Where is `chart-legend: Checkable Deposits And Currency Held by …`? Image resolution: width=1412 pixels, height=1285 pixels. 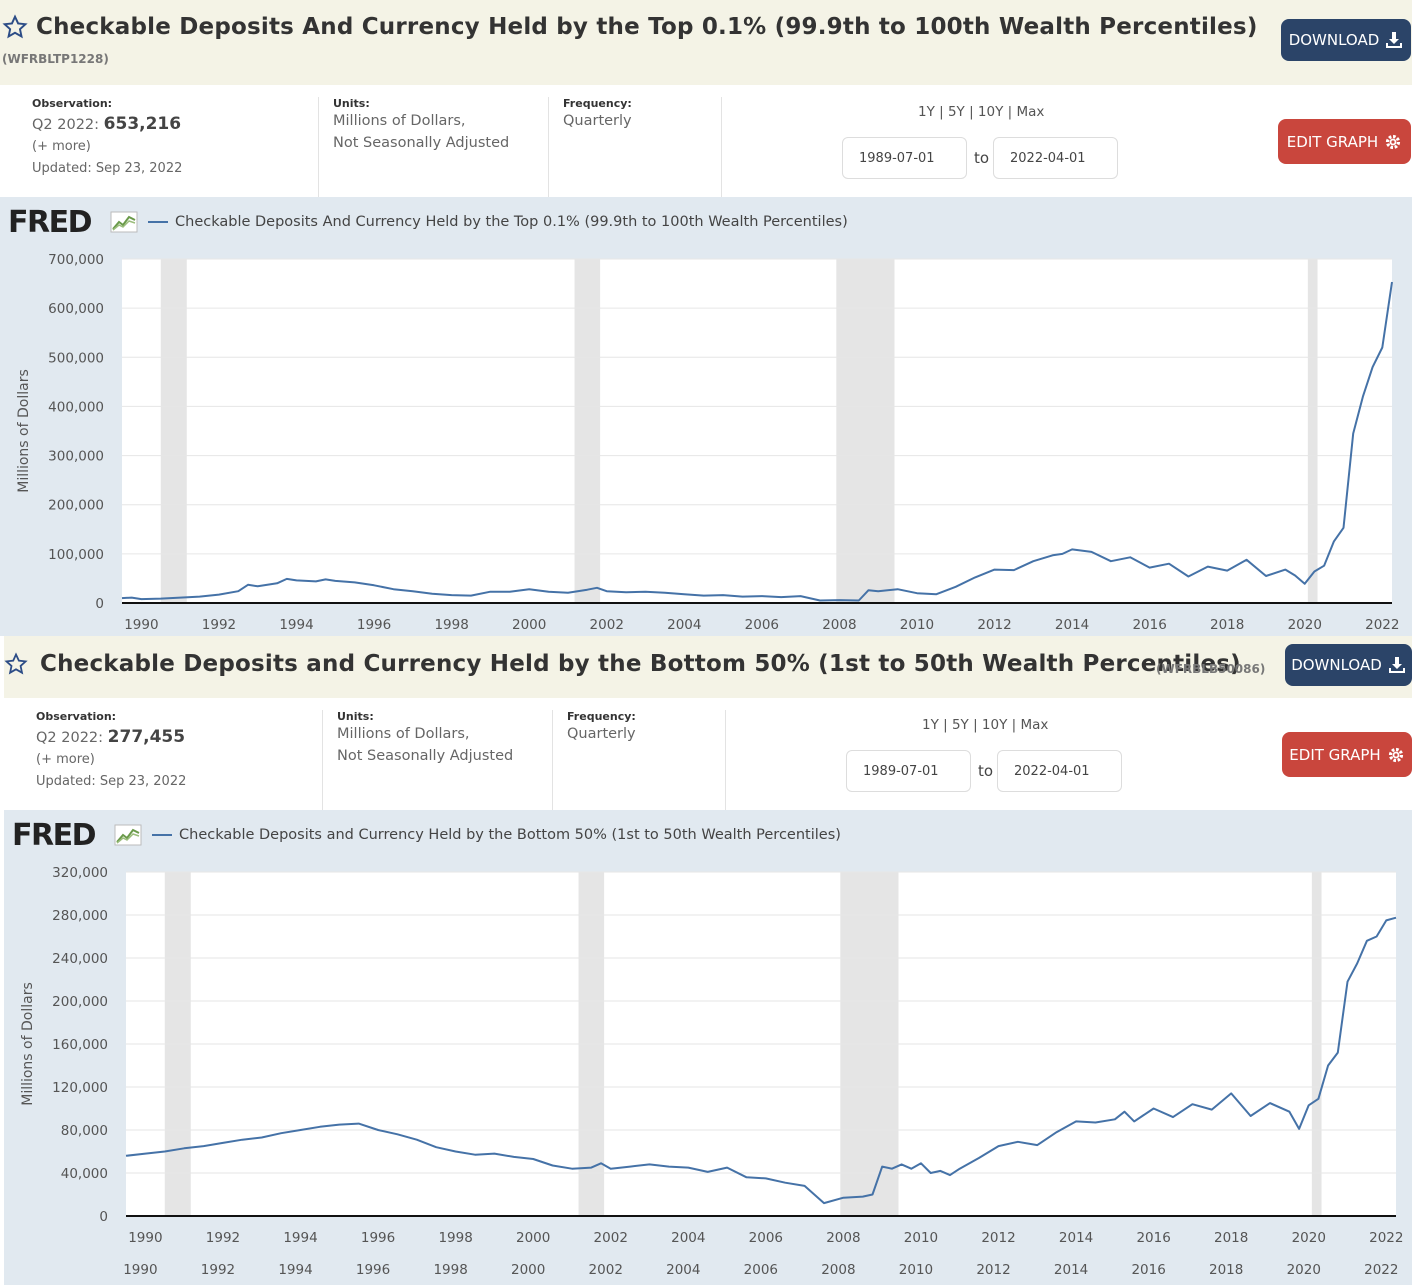 chart-legend: Checkable Deposits And Currency Held by … is located at coordinates (498, 222).